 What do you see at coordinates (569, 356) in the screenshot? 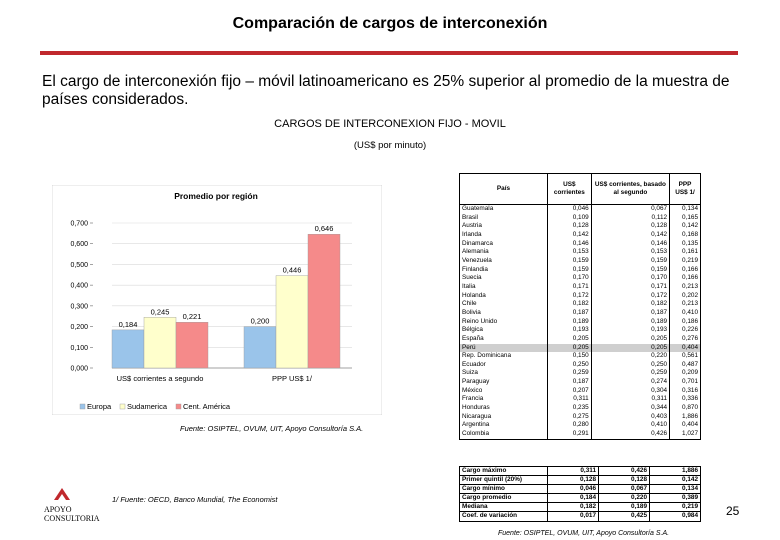
I see `row-value: 0,150` at bounding box center [569, 356].